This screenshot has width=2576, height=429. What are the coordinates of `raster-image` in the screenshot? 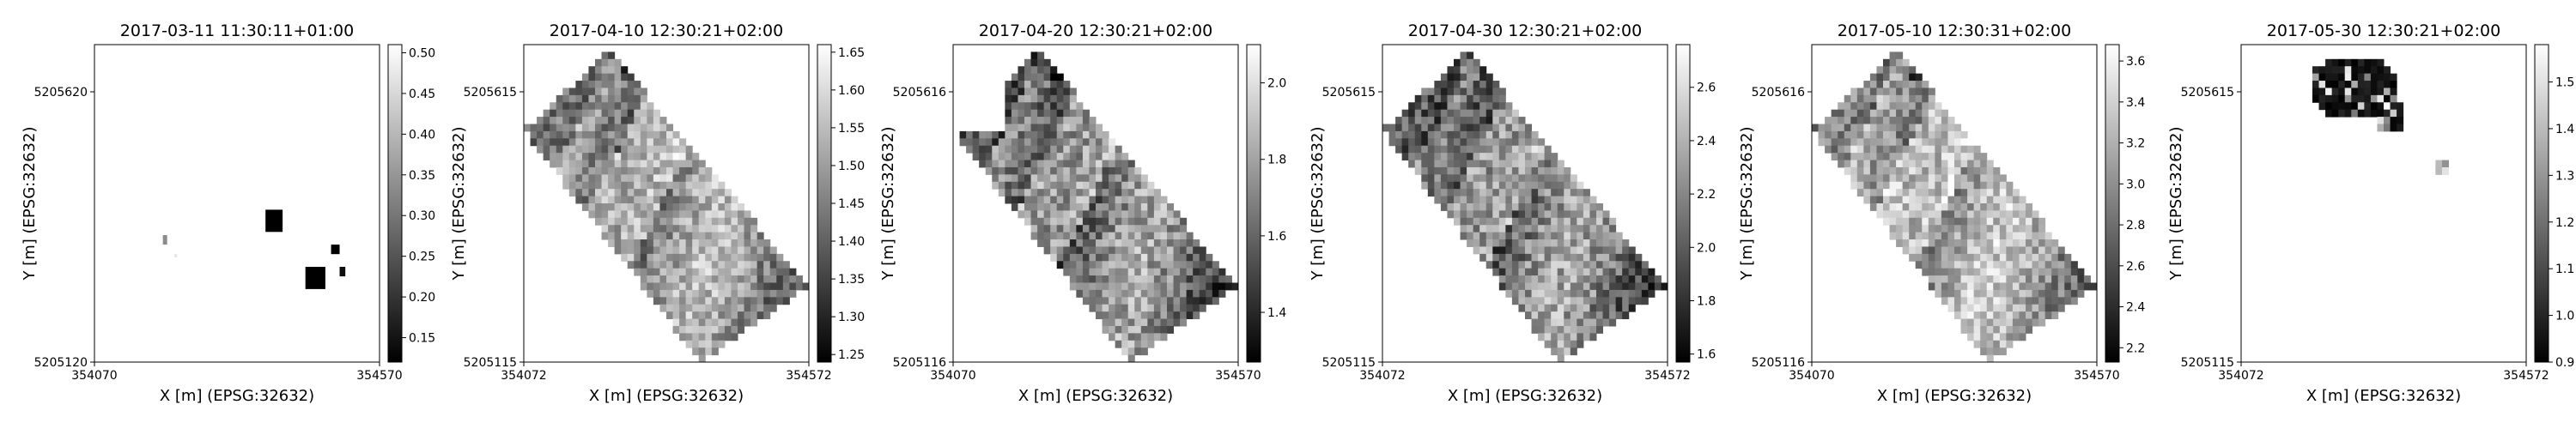 It's located at (1955, 207).